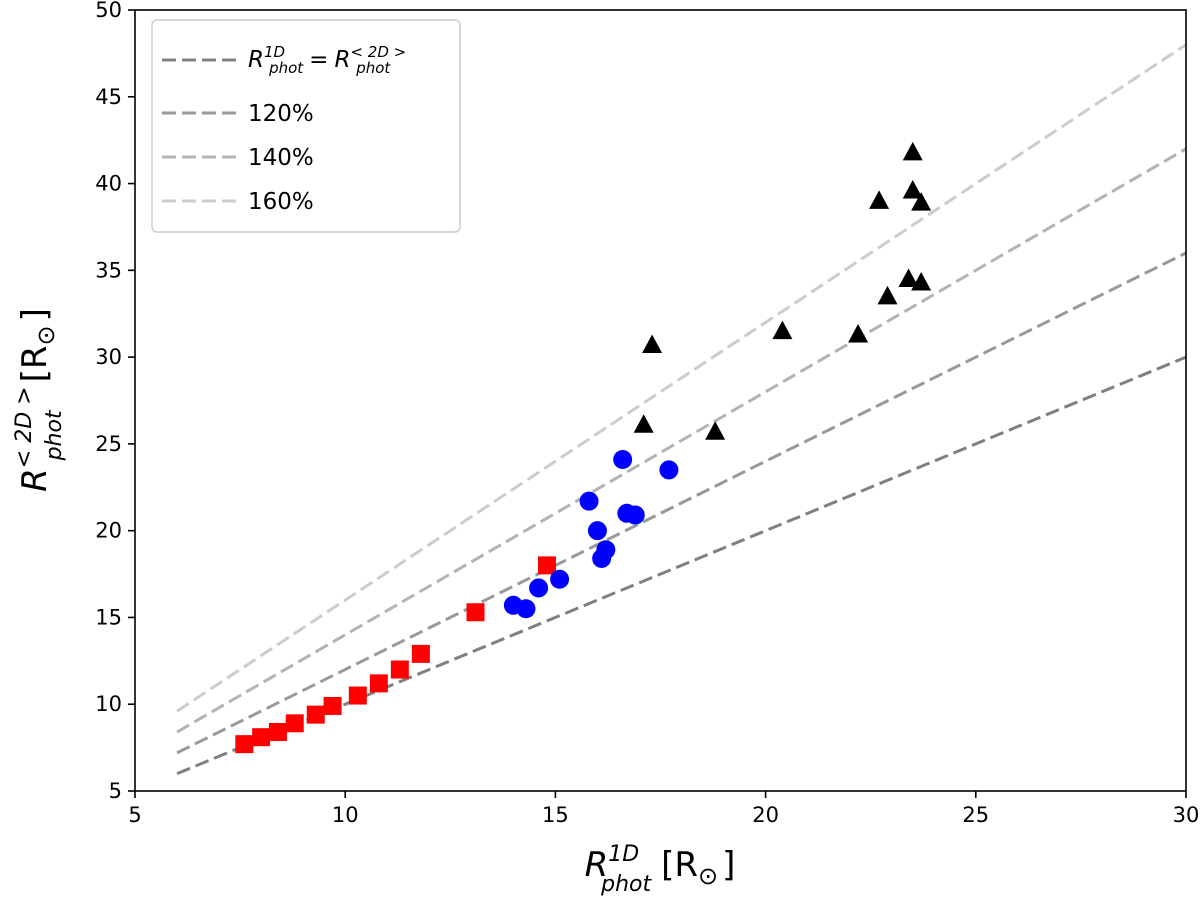 The image size is (1200, 916). I want to click on y-tick-label-9: 50, so click(108, 11).